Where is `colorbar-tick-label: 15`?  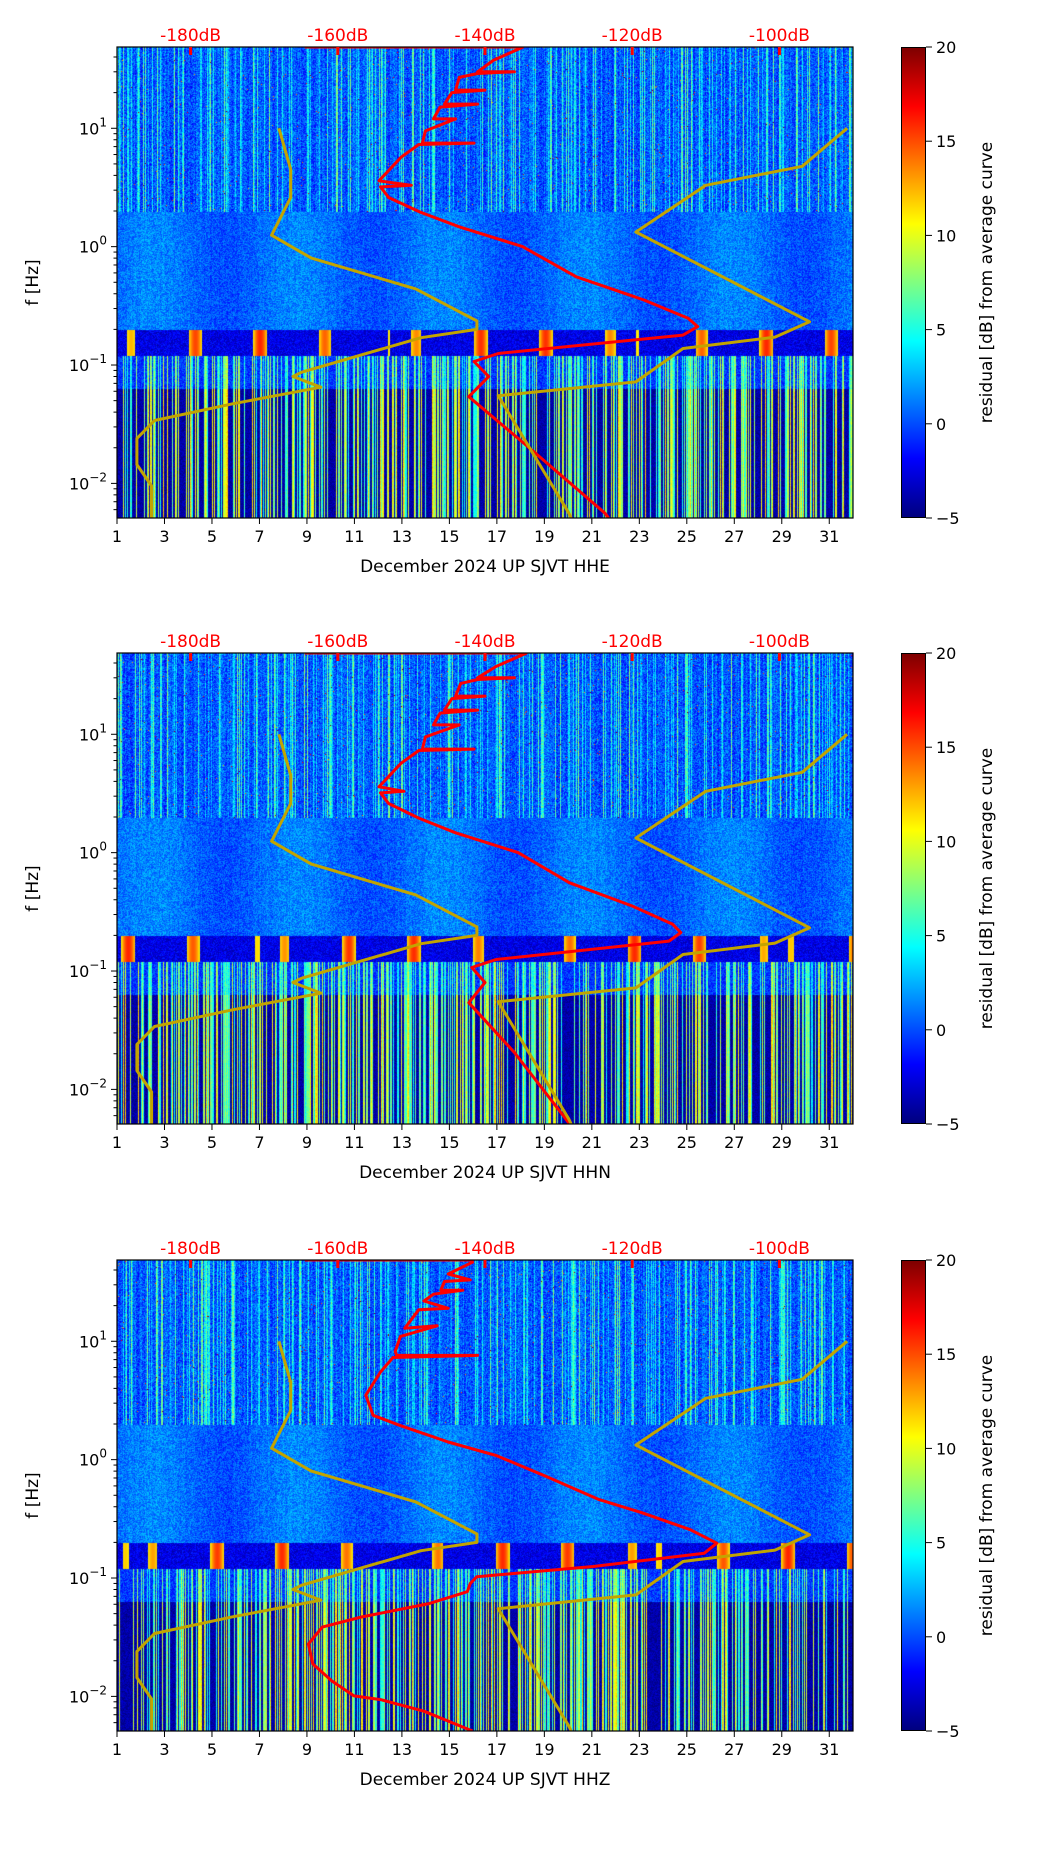
colorbar-tick-label: 15 is located at coordinates (946, 141).